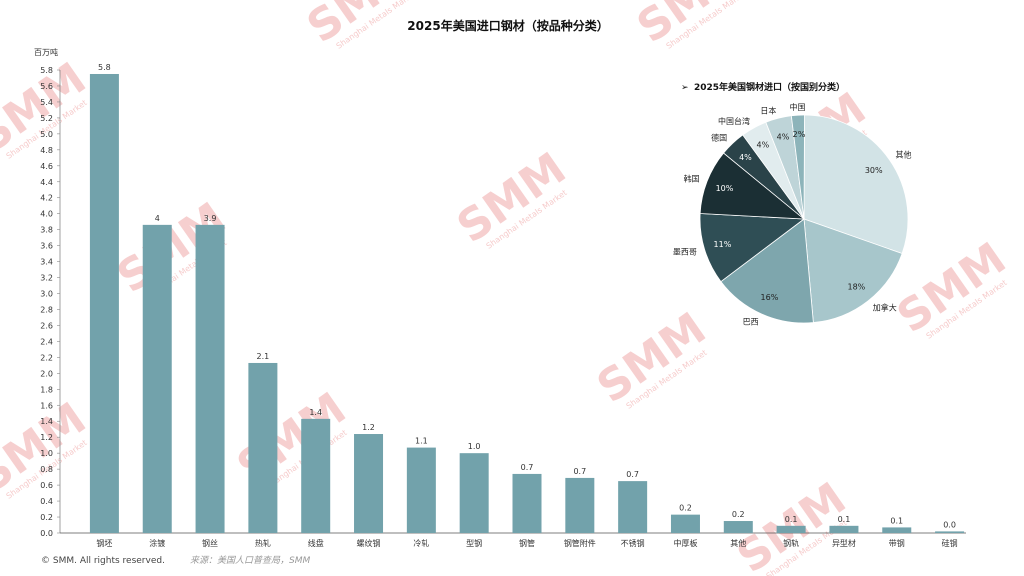 Image resolution: width=1024 pixels, height=576 pixels. I want to click on x-tick-label: 其他, so click(738, 543).